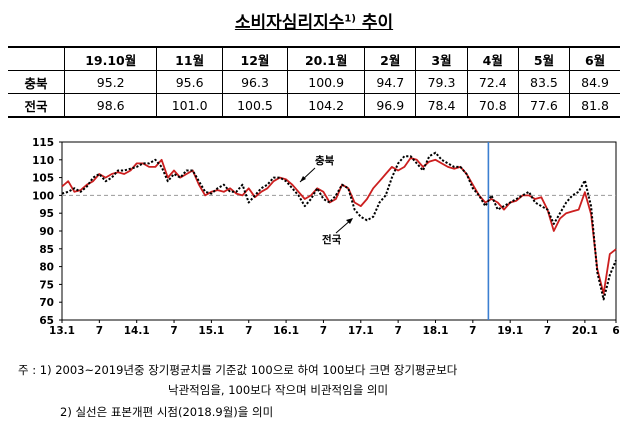 The width and height of the screenshot is (628, 430). Describe the element at coordinates (137, 331) in the screenshot. I see `x-tick-label: 14.1` at that location.